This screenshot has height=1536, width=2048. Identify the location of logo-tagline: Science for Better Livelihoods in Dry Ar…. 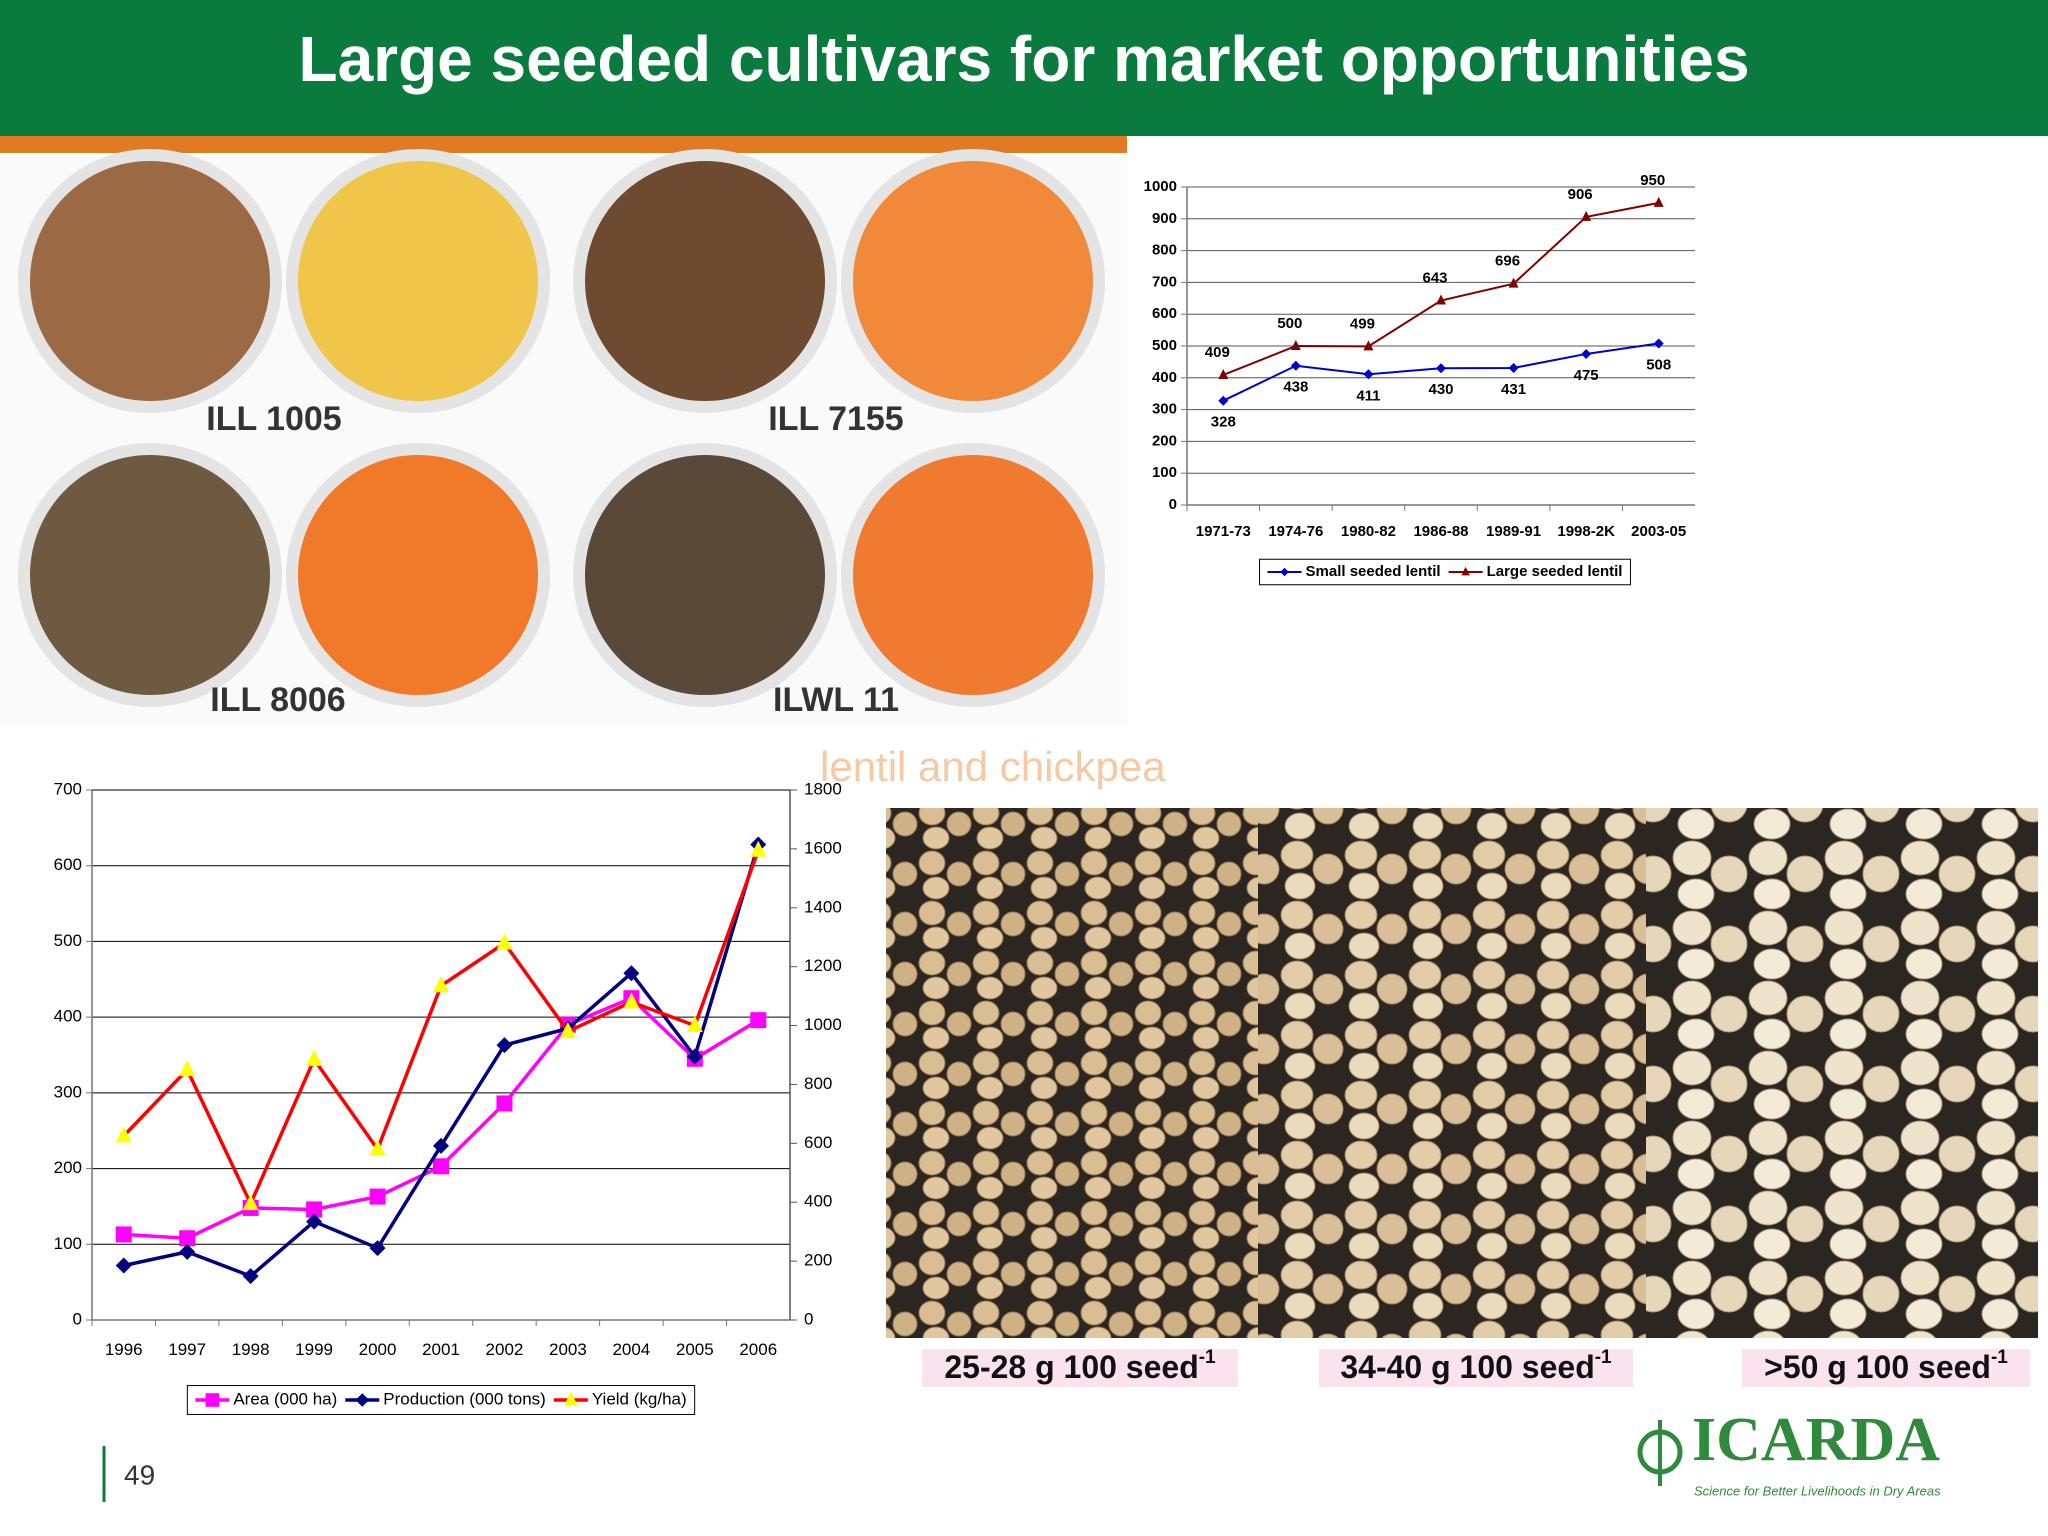
(1817, 1490).